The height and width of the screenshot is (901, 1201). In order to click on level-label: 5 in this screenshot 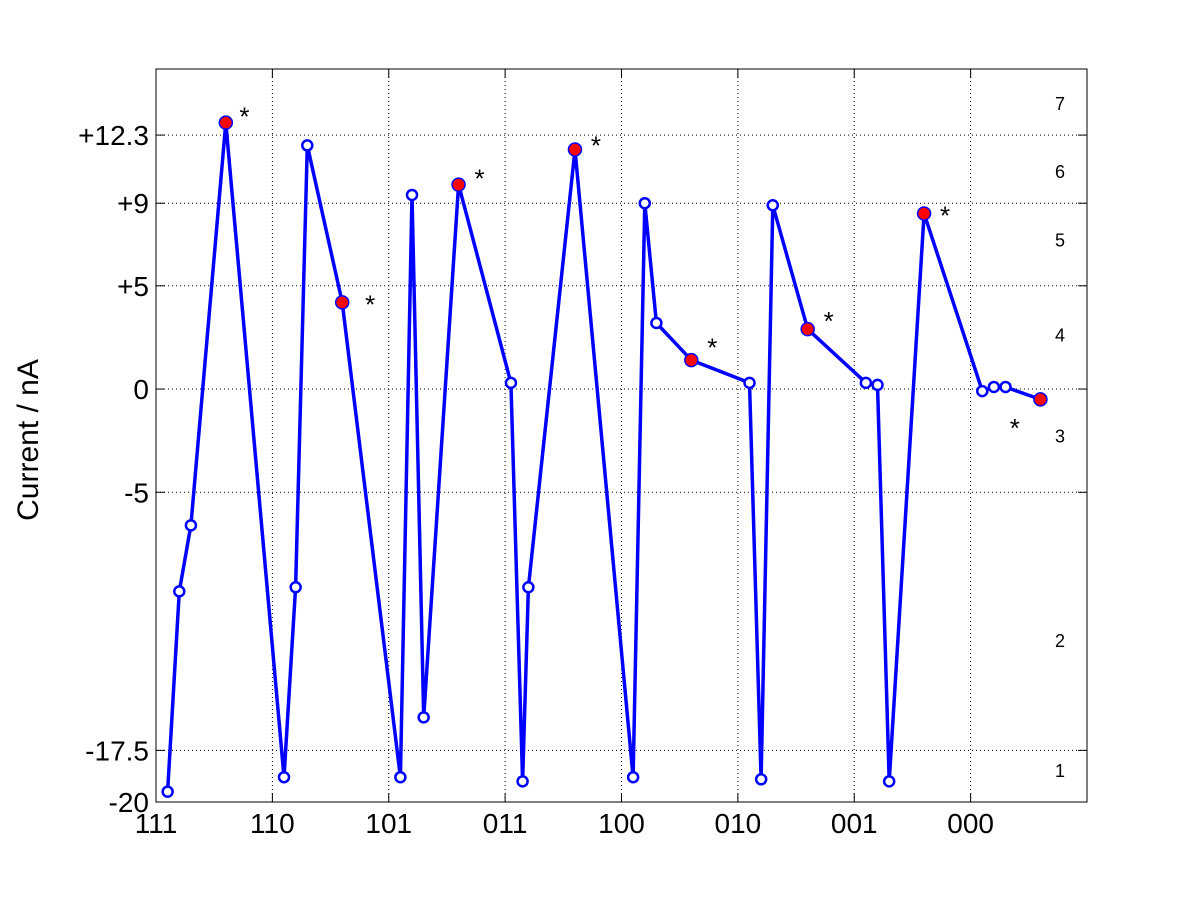, I will do `click(1060, 240)`.